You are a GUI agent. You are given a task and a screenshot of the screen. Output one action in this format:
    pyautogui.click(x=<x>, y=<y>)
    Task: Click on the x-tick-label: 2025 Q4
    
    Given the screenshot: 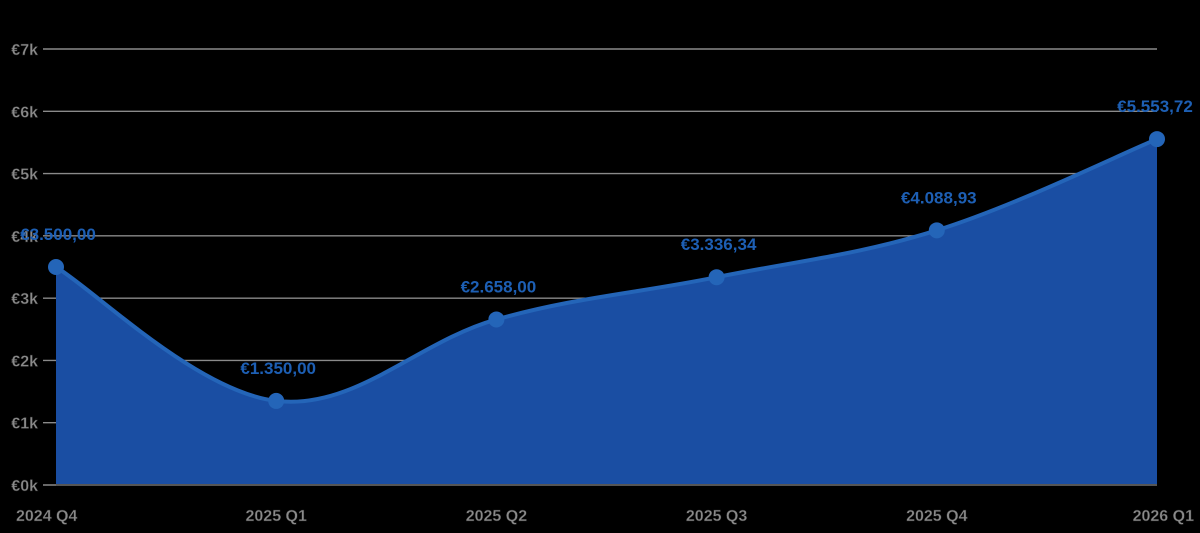 What is the action you would take?
    pyautogui.click(x=936, y=516)
    